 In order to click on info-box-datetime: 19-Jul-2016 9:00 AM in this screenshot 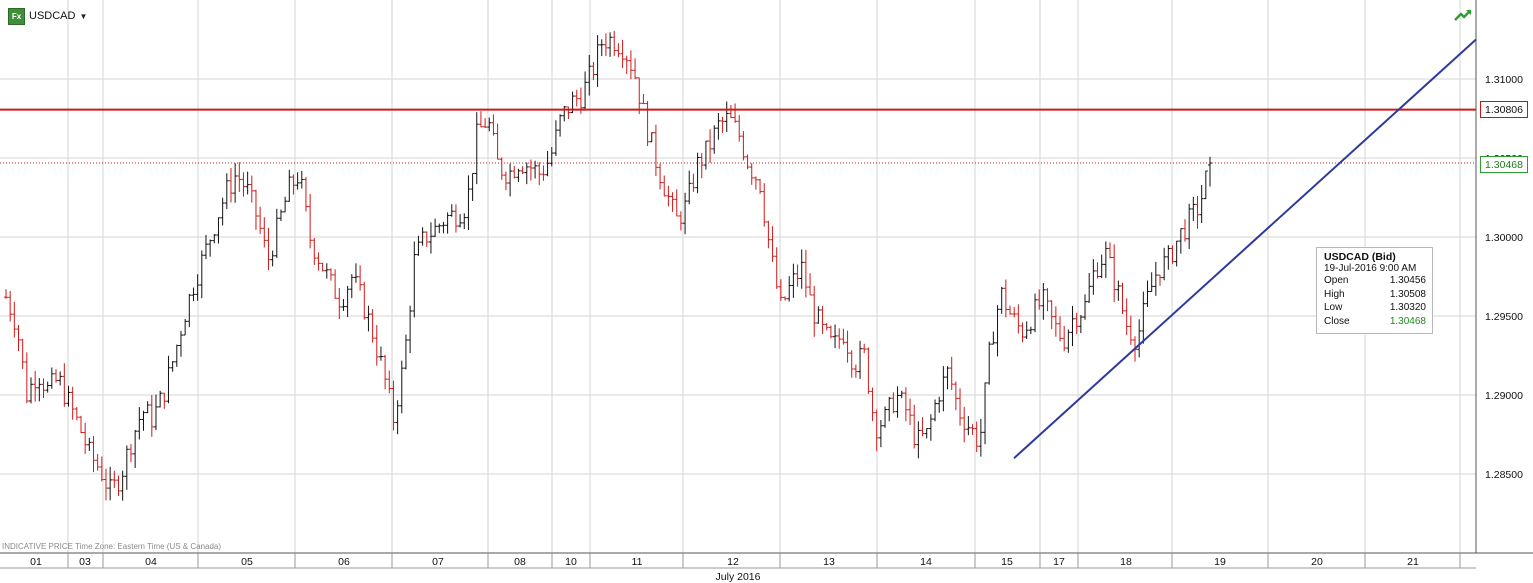, I will do `click(1370, 268)`.